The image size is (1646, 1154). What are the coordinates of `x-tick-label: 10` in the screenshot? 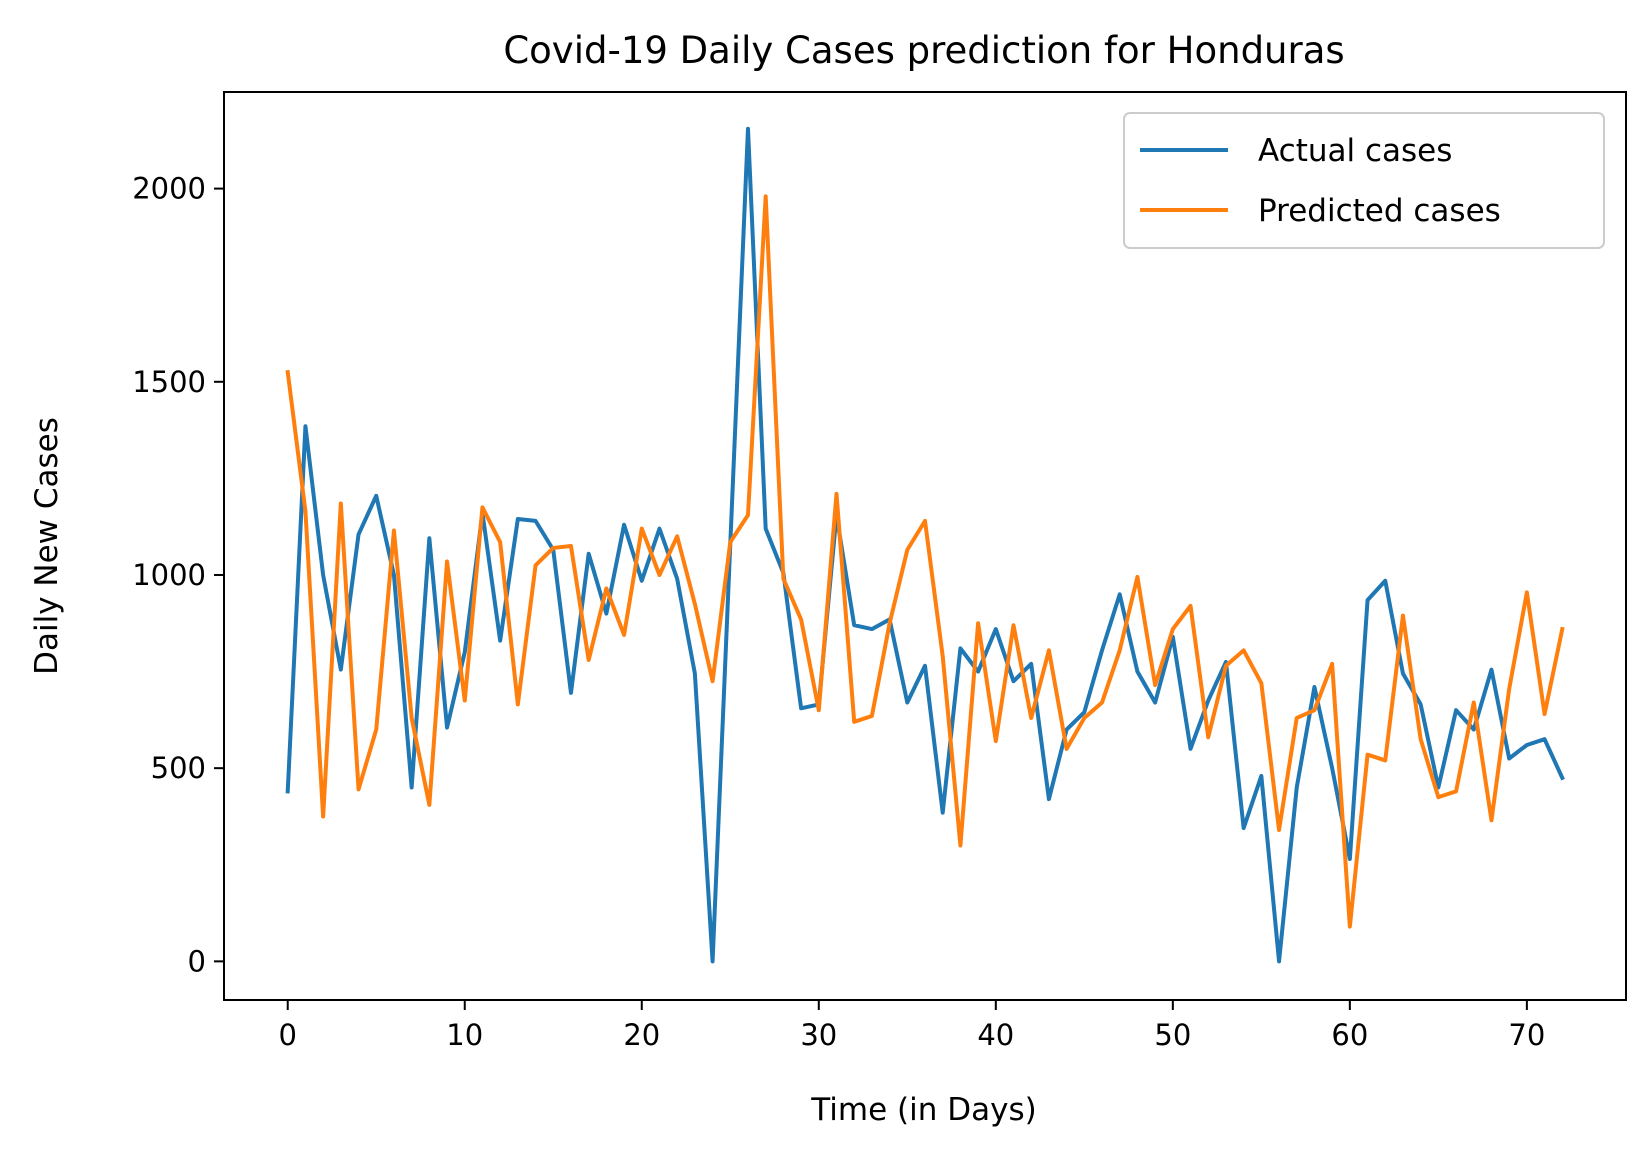 It's located at (464, 1035).